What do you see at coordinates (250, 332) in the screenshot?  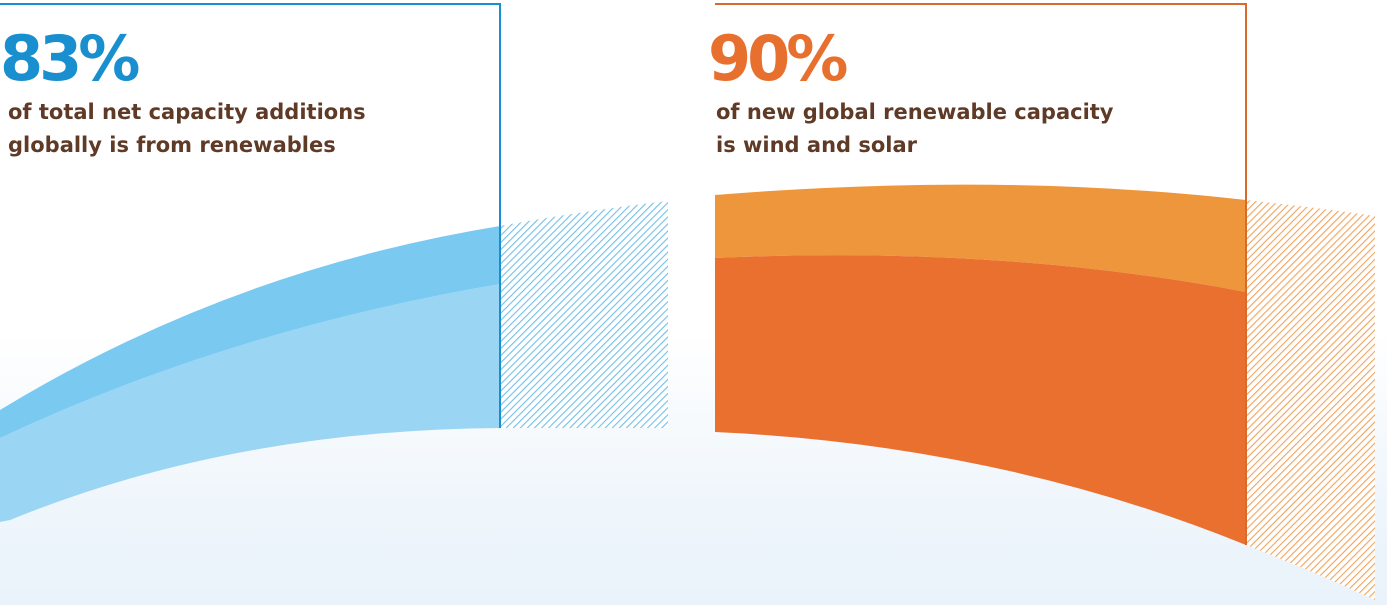 I see `left-band-dark` at bounding box center [250, 332].